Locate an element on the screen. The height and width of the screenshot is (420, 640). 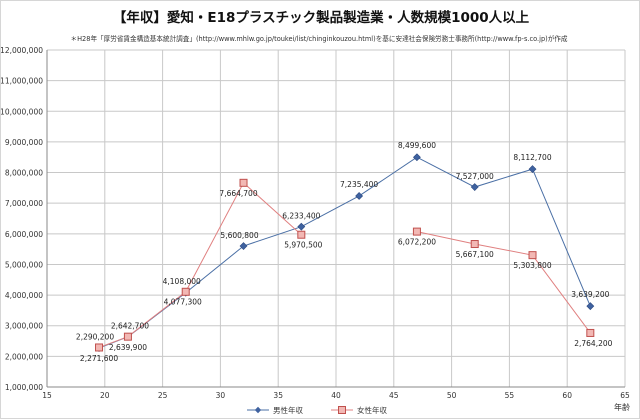
y-tick-label: 3,000,000 is located at coordinates (24, 326).